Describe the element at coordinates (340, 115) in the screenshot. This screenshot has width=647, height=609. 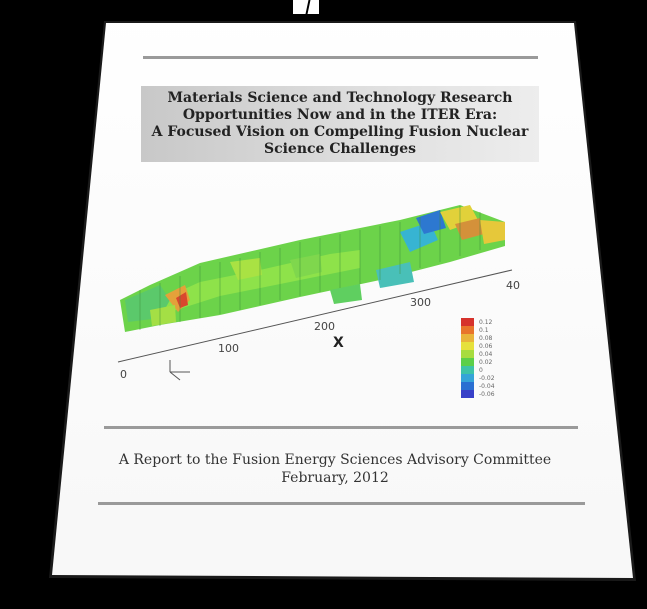
I see `title-line-2: Opportunities Now and in the ITER Era:` at that location.